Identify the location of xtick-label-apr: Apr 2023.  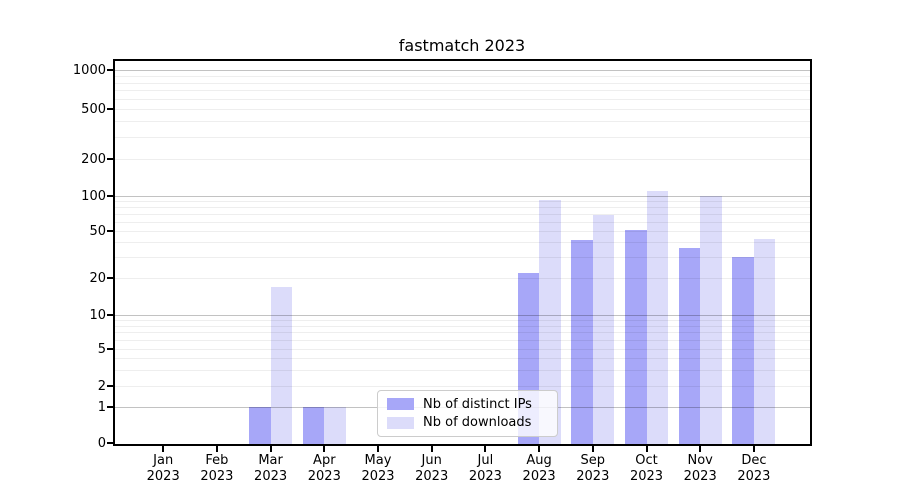
(324, 468).